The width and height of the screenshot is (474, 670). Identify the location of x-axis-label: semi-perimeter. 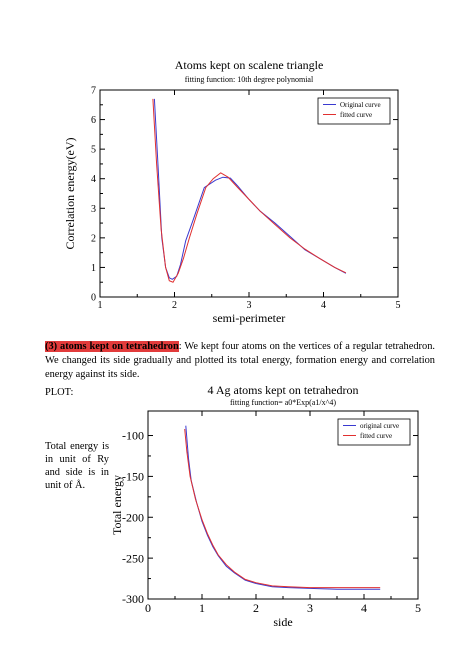
(249, 318).